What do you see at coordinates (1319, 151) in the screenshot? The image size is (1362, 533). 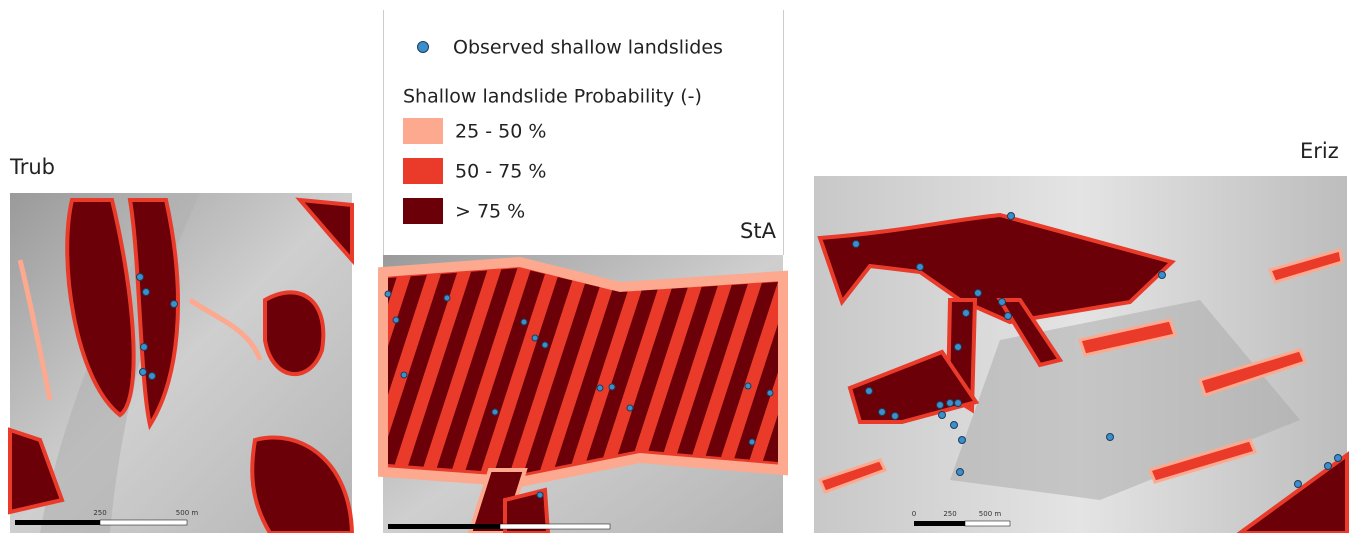 I see `panel-label: Eriz` at bounding box center [1319, 151].